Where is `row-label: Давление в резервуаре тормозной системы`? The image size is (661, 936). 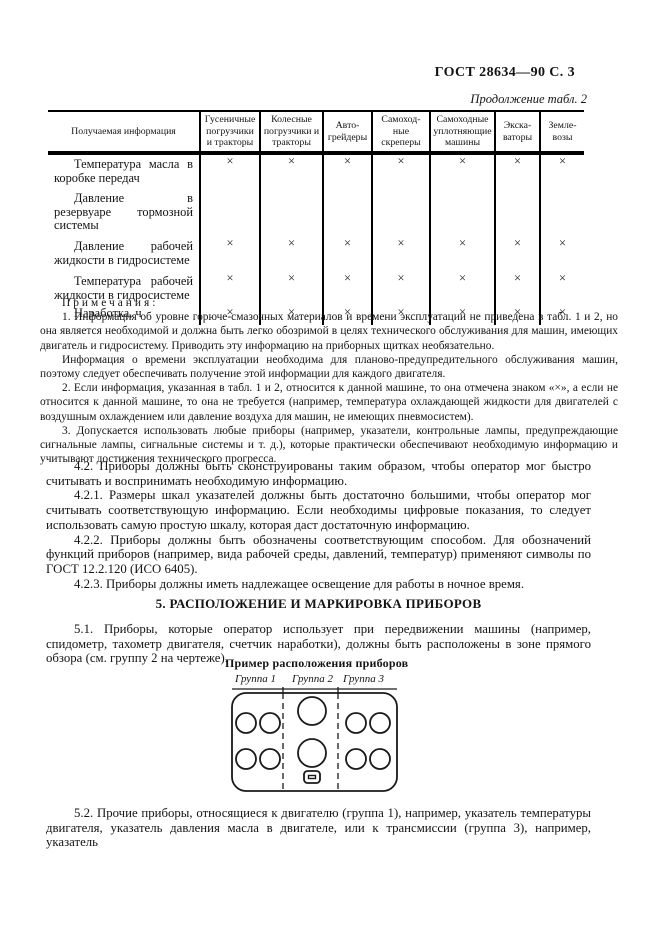 row-label: Давление в резервуаре тормозной системы is located at coordinates (123, 212).